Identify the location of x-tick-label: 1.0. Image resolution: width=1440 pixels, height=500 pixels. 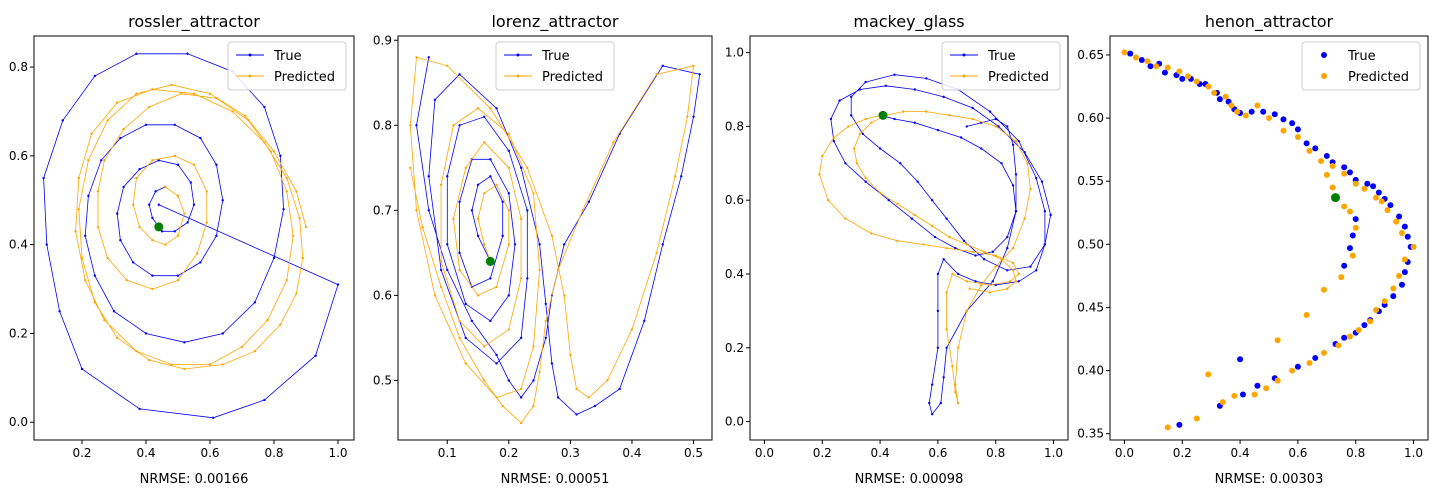
(337, 453).